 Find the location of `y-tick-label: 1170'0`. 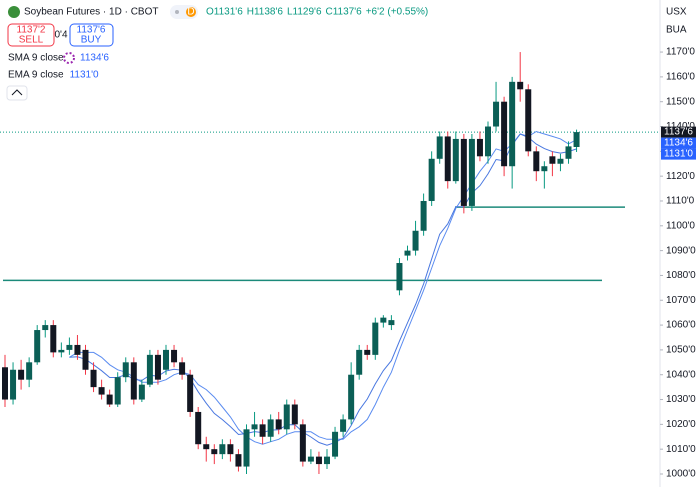

y-tick-label: 1170'0 is located at coordinates (680, 52).